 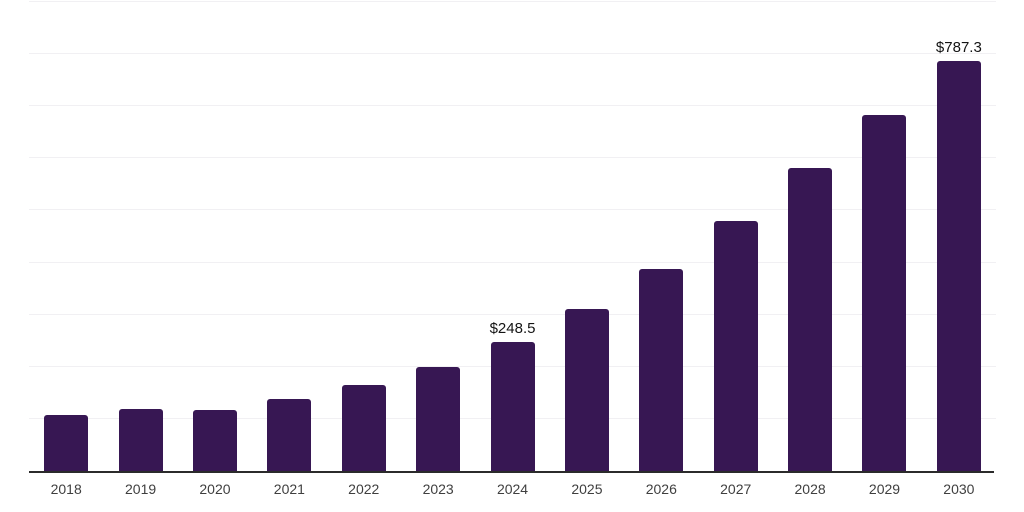 I want to click on bar-column-2026, so click(x=661, y=236).